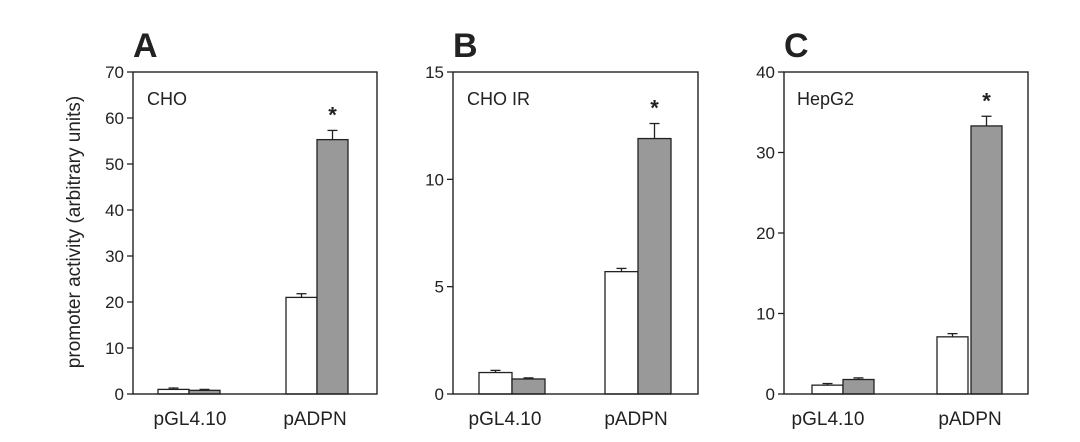  I want to click on panel-a-ytick-label: 0, so click(119, 394).